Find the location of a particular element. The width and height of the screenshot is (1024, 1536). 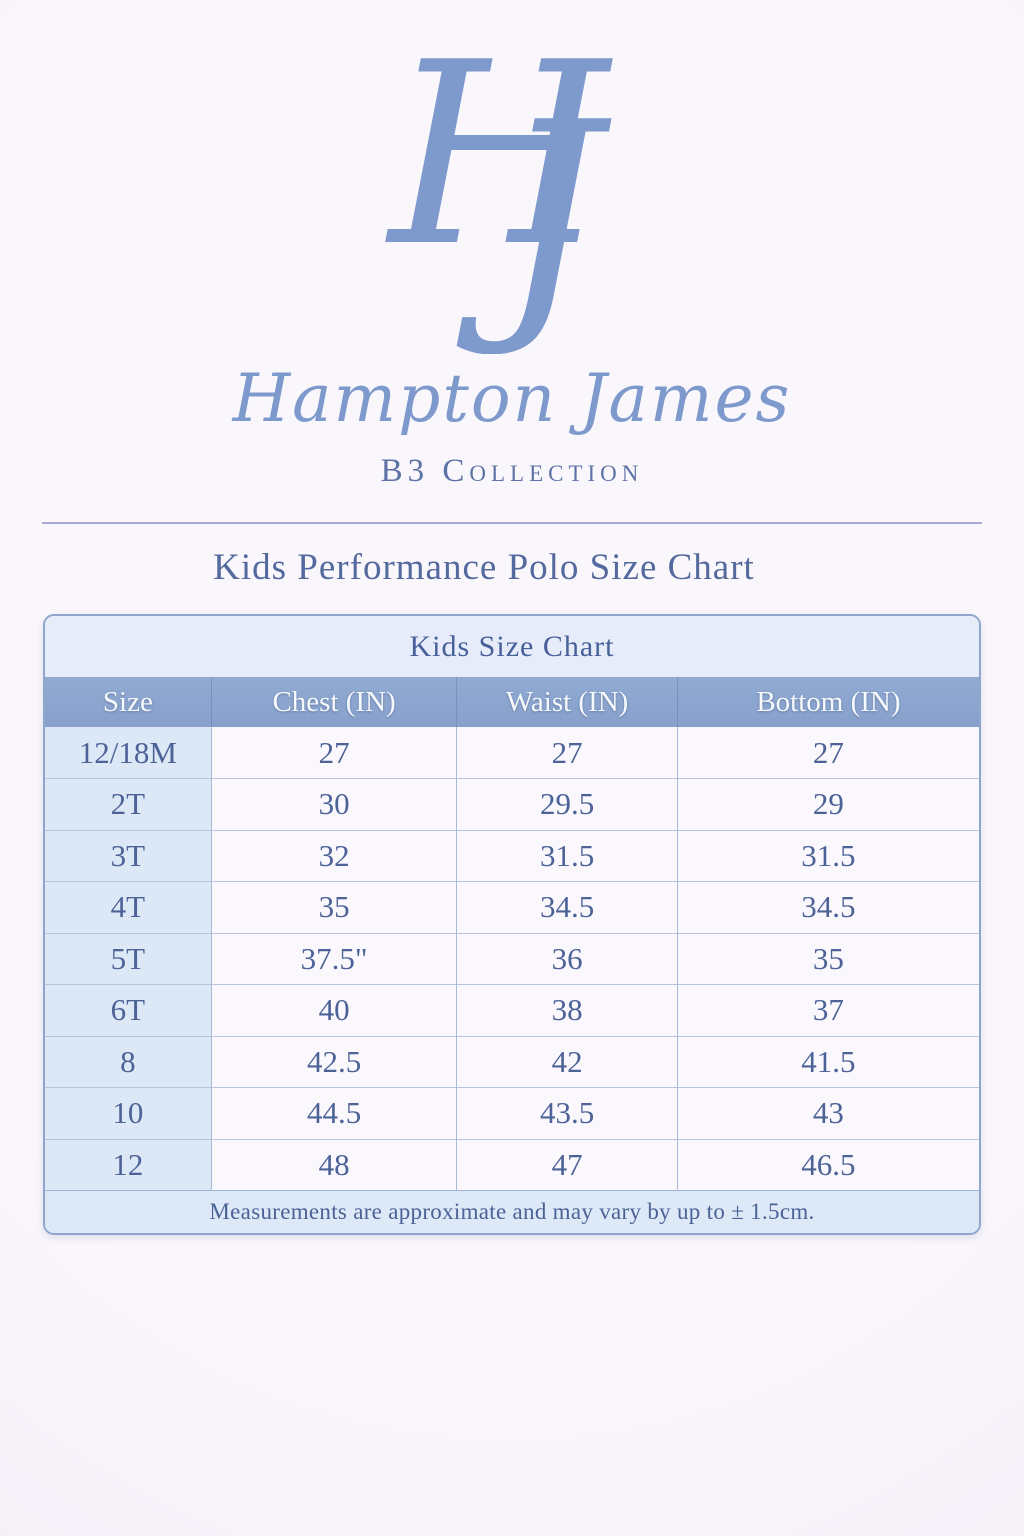

size-cell: 12 is located at coordinates (128, 1164).